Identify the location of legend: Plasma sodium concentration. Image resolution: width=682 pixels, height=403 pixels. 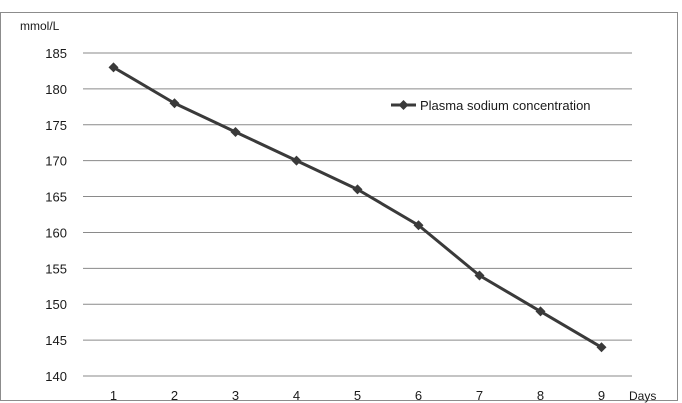
(491, 105).